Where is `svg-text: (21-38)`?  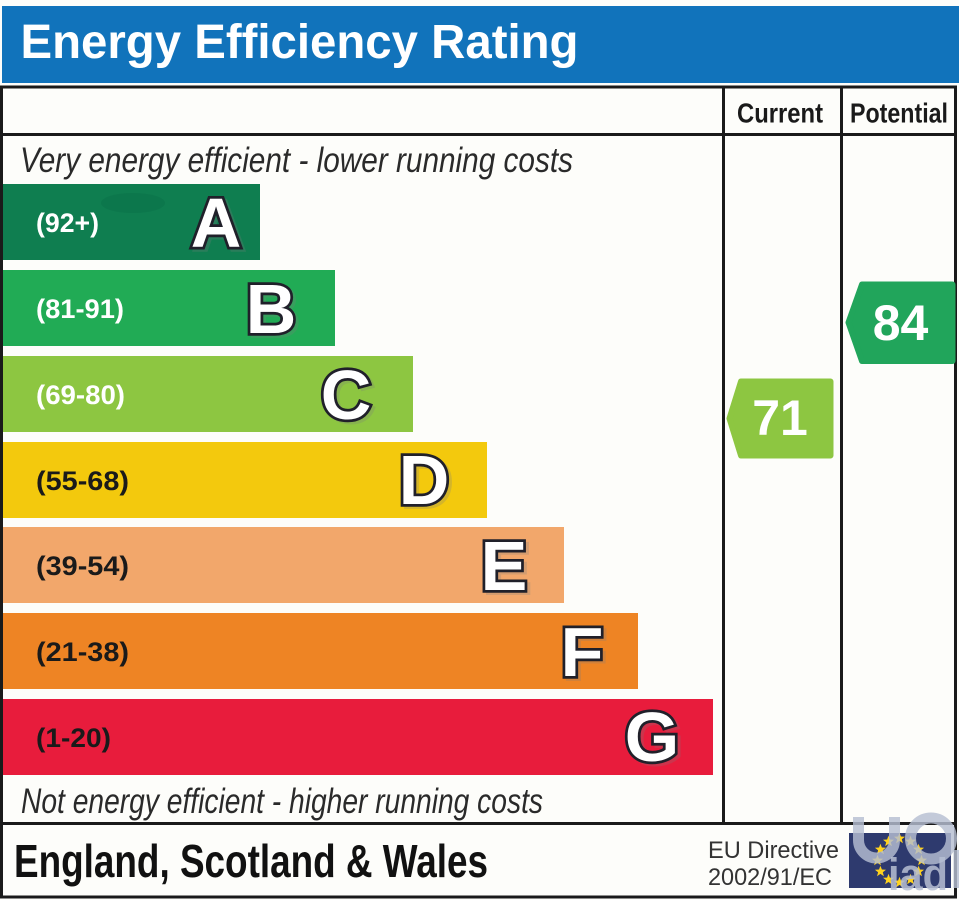
svg-text: (21-38) is located at coordinates (82, 652).